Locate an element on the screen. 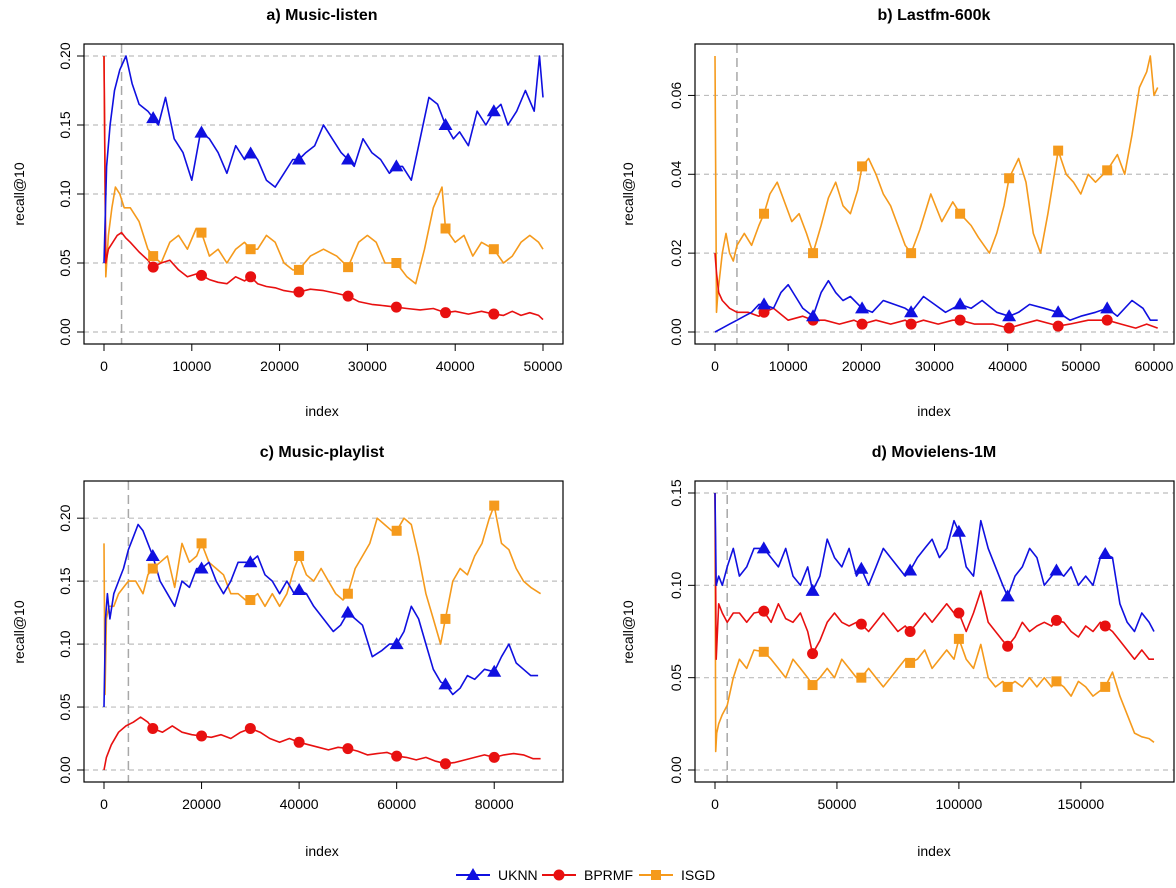 The height and width of the screenshot is (888, 1176). x-tick-label: 30000 is located at coordinates (367, 366).